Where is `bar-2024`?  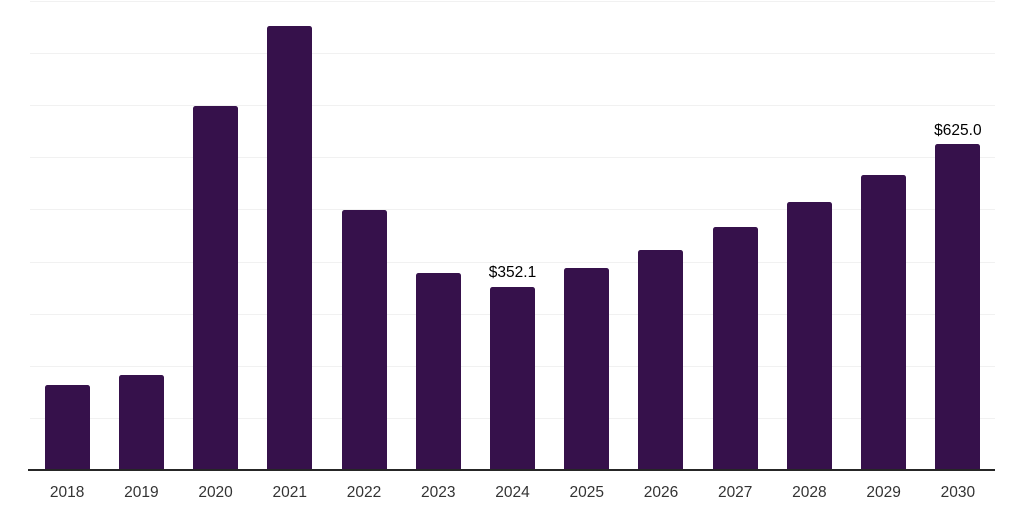 bar-2024 is located at coordinates (512, 378).